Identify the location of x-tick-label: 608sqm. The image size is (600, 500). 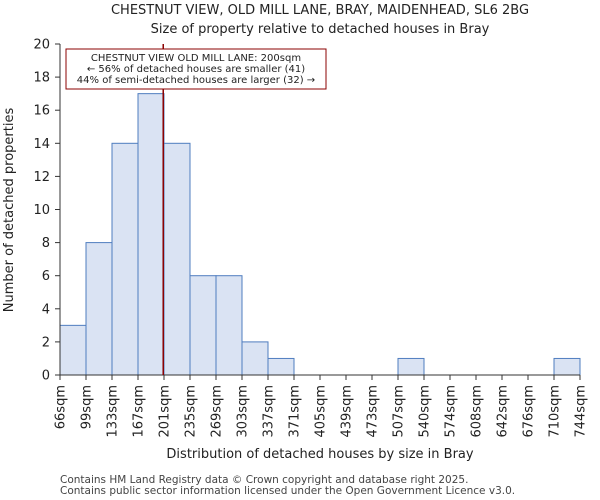
(477, 411).